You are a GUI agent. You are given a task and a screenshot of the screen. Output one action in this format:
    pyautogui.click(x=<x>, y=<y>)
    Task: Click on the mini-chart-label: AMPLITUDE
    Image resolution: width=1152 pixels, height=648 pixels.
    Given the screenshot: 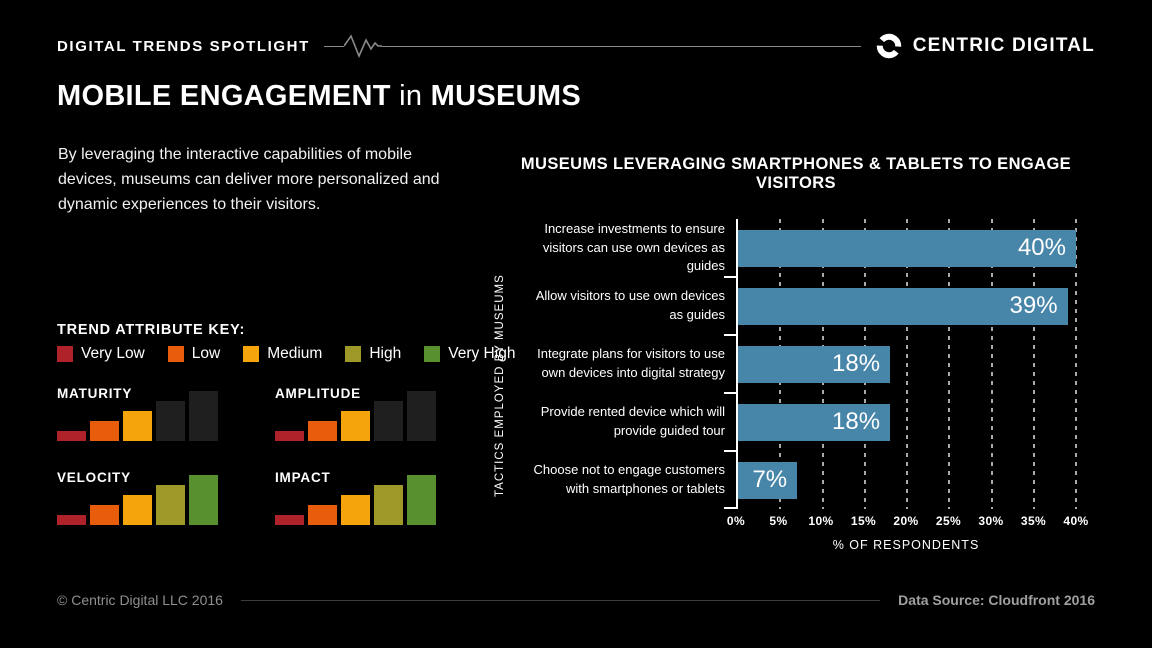 What is the action you would take?
    pyautogui.click(x=318, y=393)
    